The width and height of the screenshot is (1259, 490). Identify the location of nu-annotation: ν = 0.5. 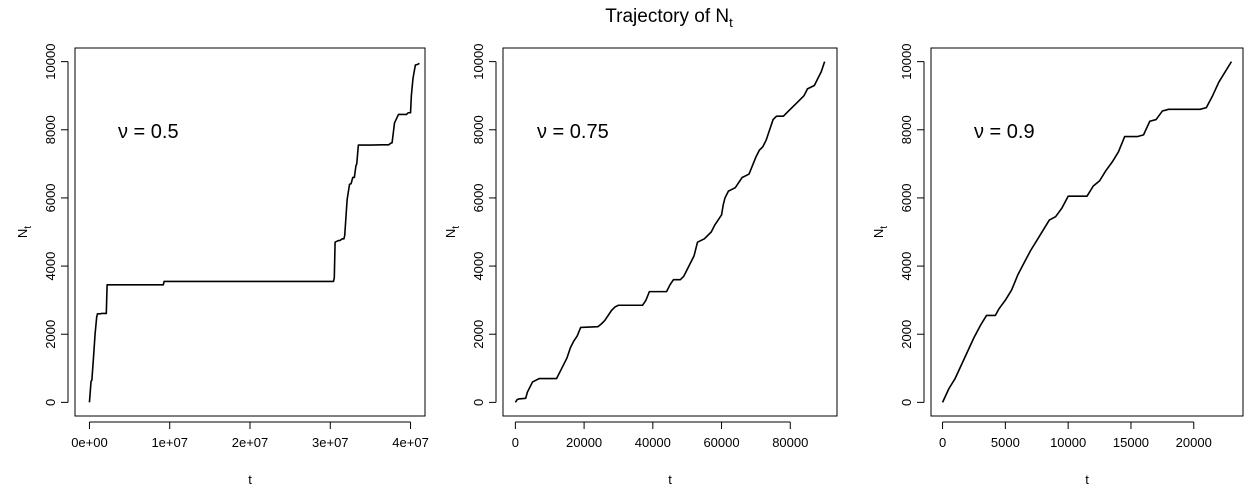
(148, 132).